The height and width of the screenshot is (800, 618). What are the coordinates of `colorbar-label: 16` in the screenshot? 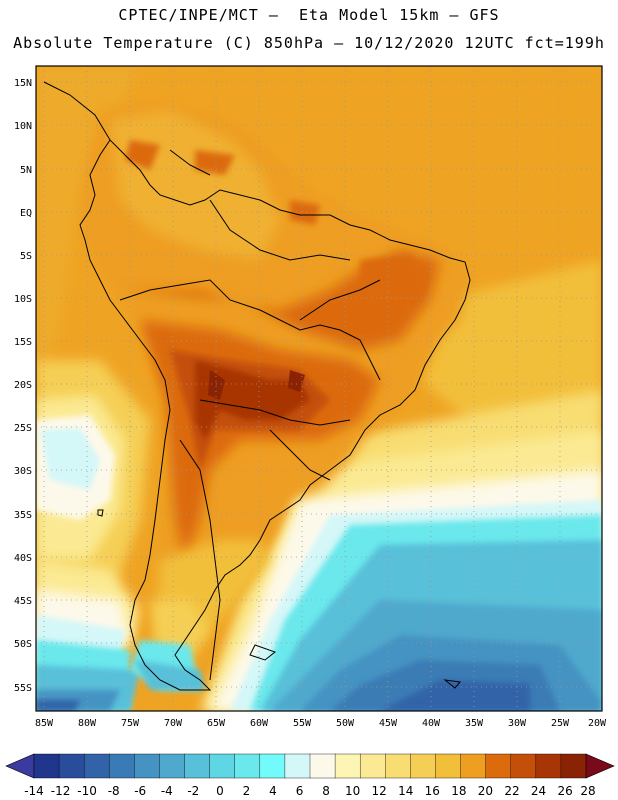 It's located at (432, 791).